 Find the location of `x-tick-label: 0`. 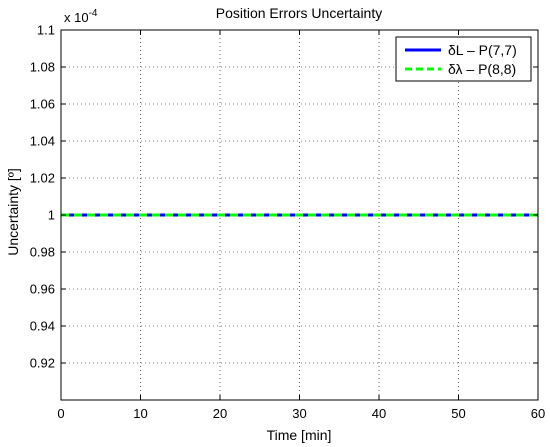

x-tick-label: 0 is located at coordinates (60, 413).